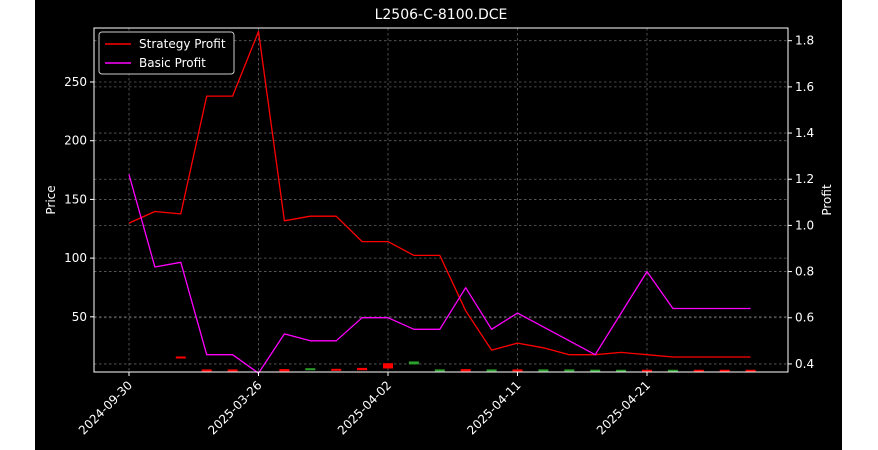 The image size is (878, 450). What do you see at coordinates (79, 317) in the screenshot?
I see `left-tick-label: 50` at bounding box center [79, 317].